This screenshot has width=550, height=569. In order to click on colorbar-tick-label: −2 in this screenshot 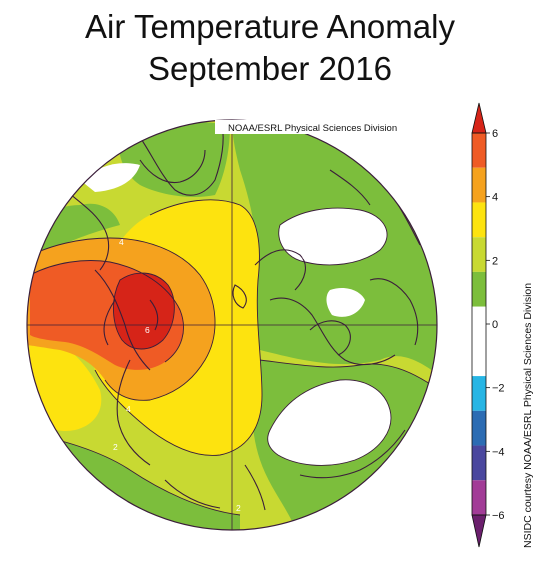, I will do `click(498, 389)`.